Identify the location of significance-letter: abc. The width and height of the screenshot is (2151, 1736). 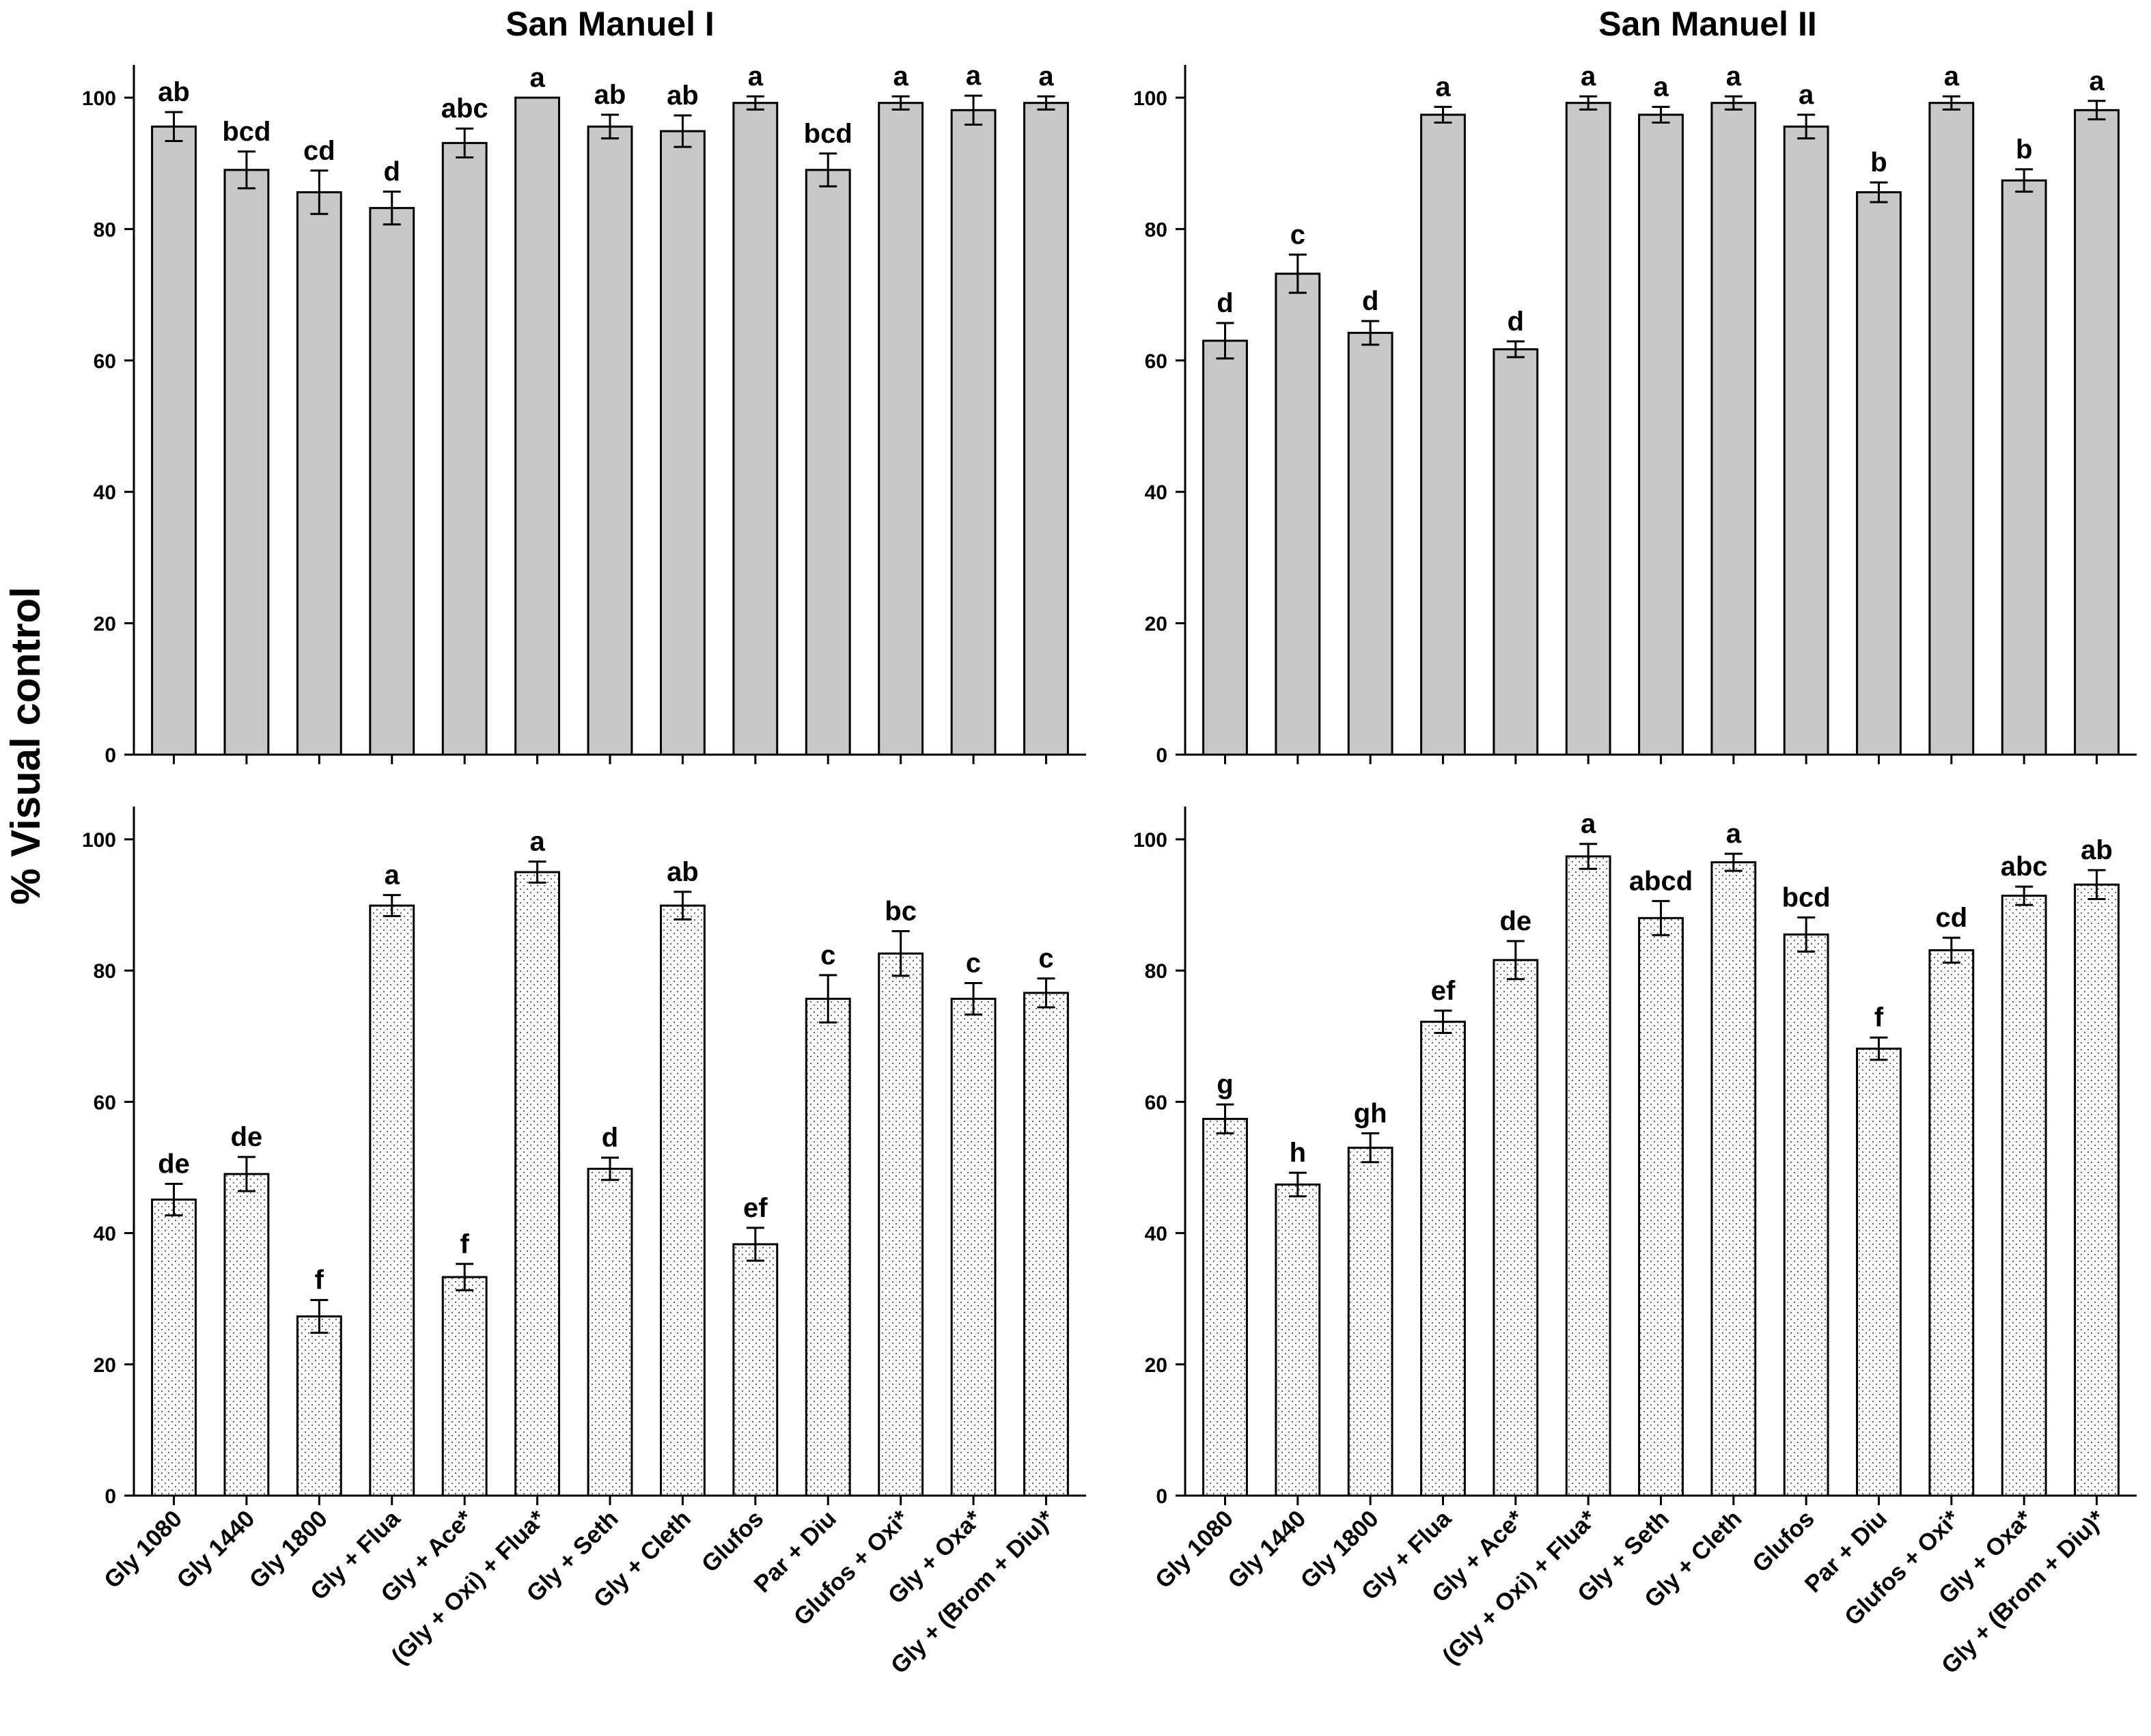
(464, 109).